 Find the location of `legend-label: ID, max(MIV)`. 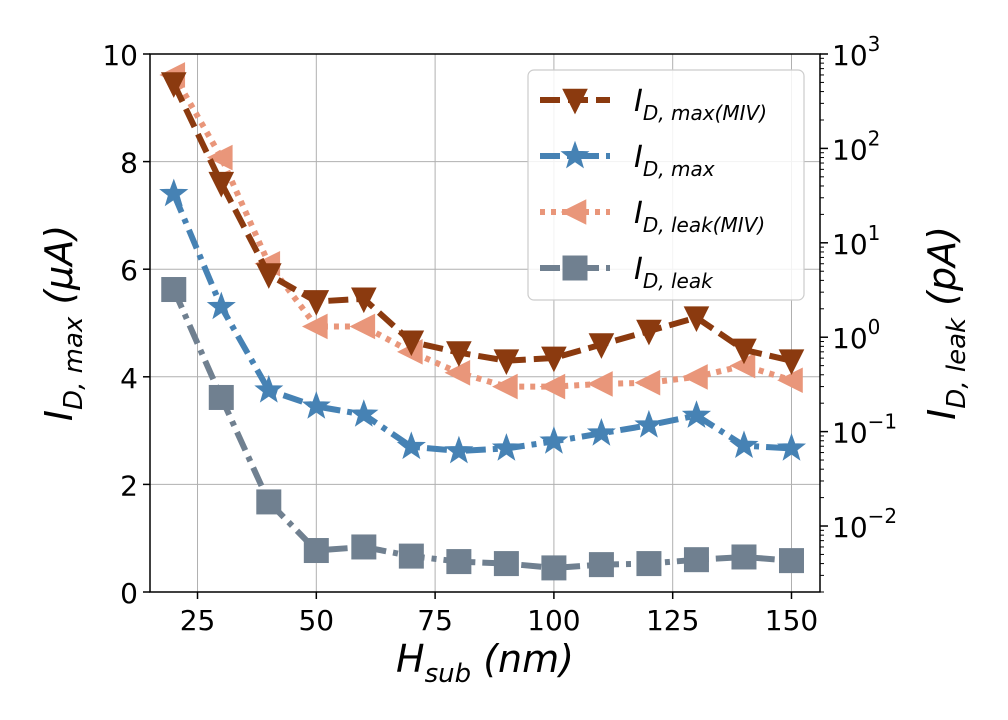

legend-label: ID, max(MIV) is located at coordinates (700, 104).